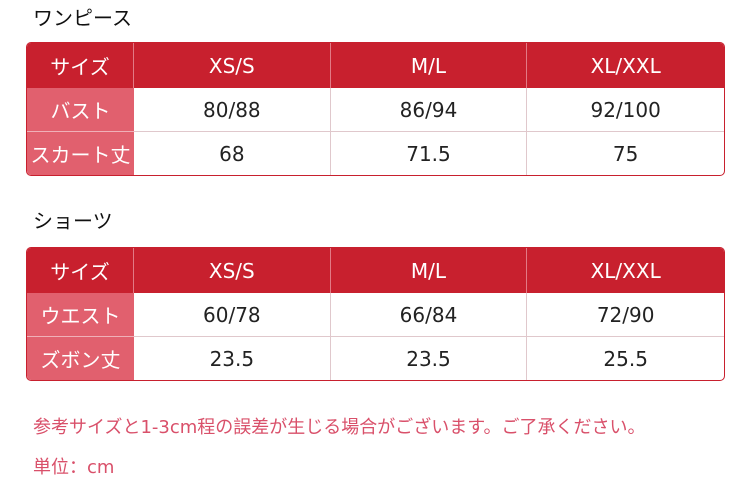 The height and width of the screenshot is (504, 750). Describe the element at coordinates (80, 315) in the screenshot. I see `row-label: ウエスト` at that location.